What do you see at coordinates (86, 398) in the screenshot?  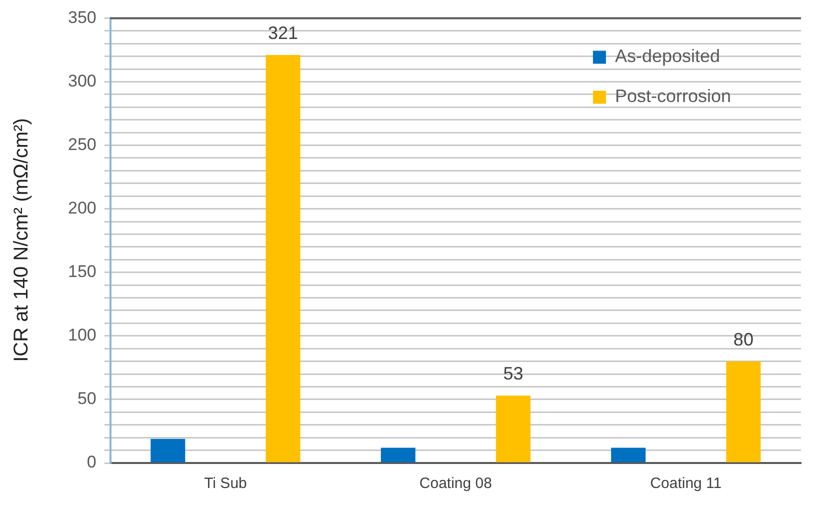 I see `y-tick-label: 50` at bounding box center [86, 398].